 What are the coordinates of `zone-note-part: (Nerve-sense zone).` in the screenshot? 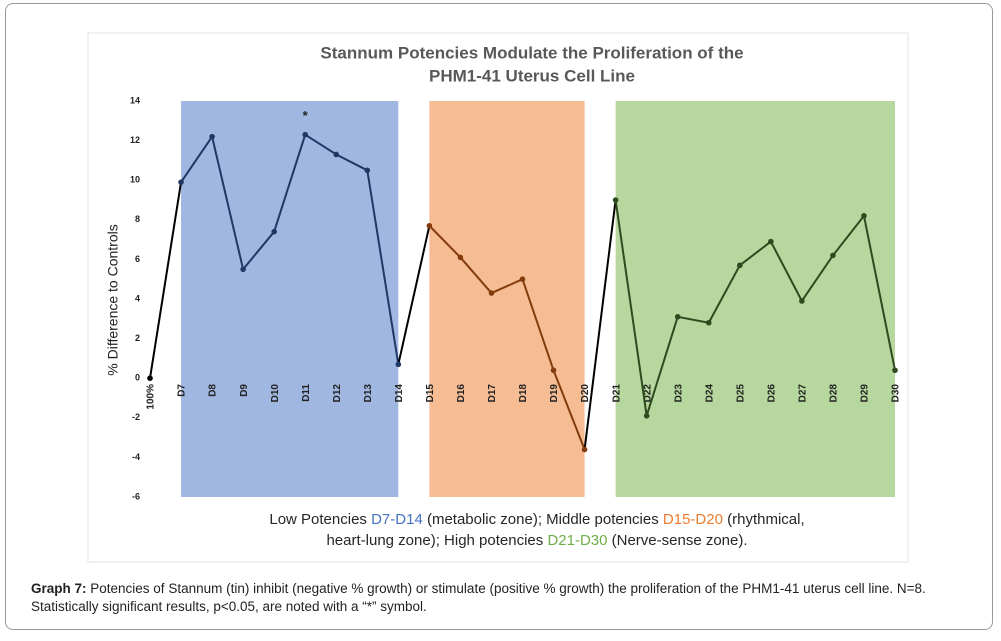 It's located at (677, 540).